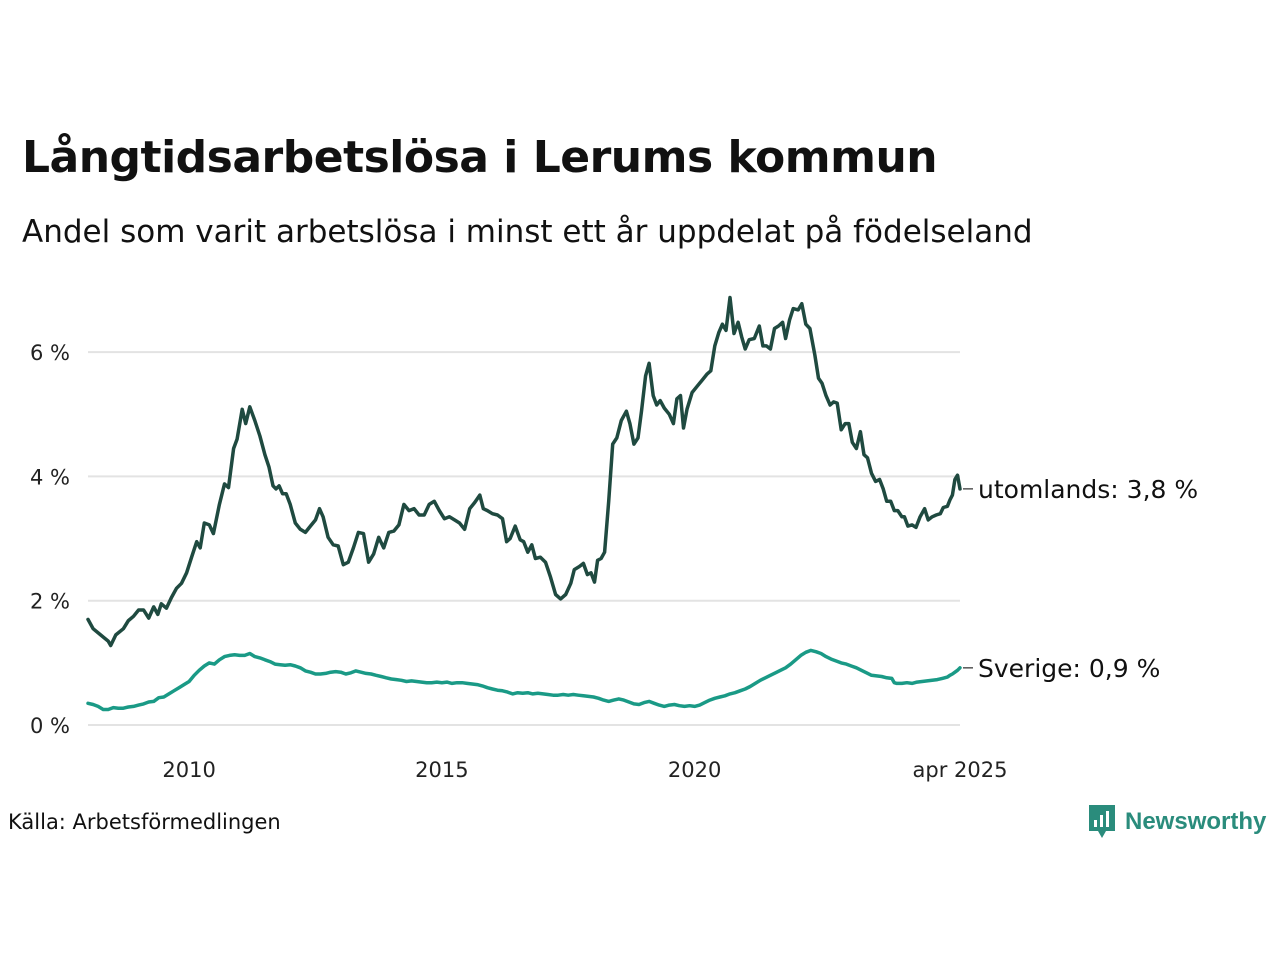  Describe the element at coordinates (1102, 821) in the screenshot. I see `bar-chart-badge-icon` at that location.